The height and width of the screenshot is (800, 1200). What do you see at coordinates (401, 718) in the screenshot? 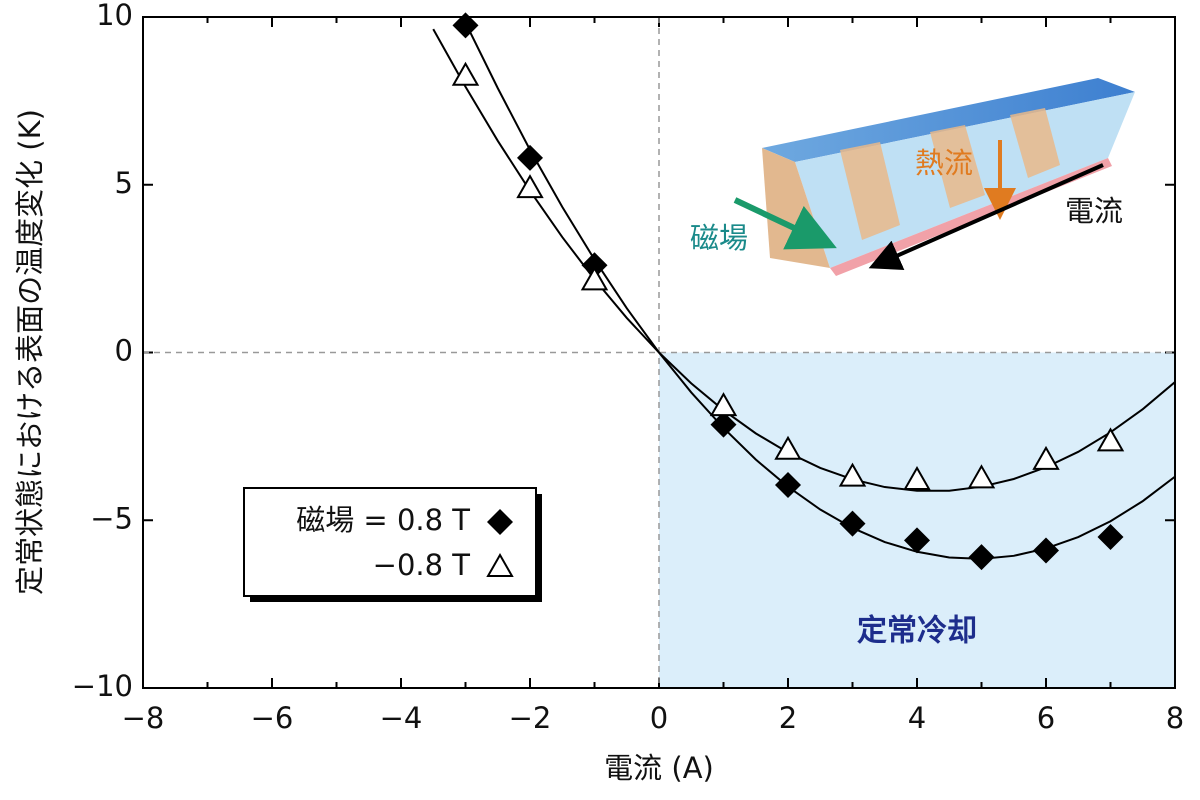
I see `x-tick-label: −4` at bounding box center [401, 718].